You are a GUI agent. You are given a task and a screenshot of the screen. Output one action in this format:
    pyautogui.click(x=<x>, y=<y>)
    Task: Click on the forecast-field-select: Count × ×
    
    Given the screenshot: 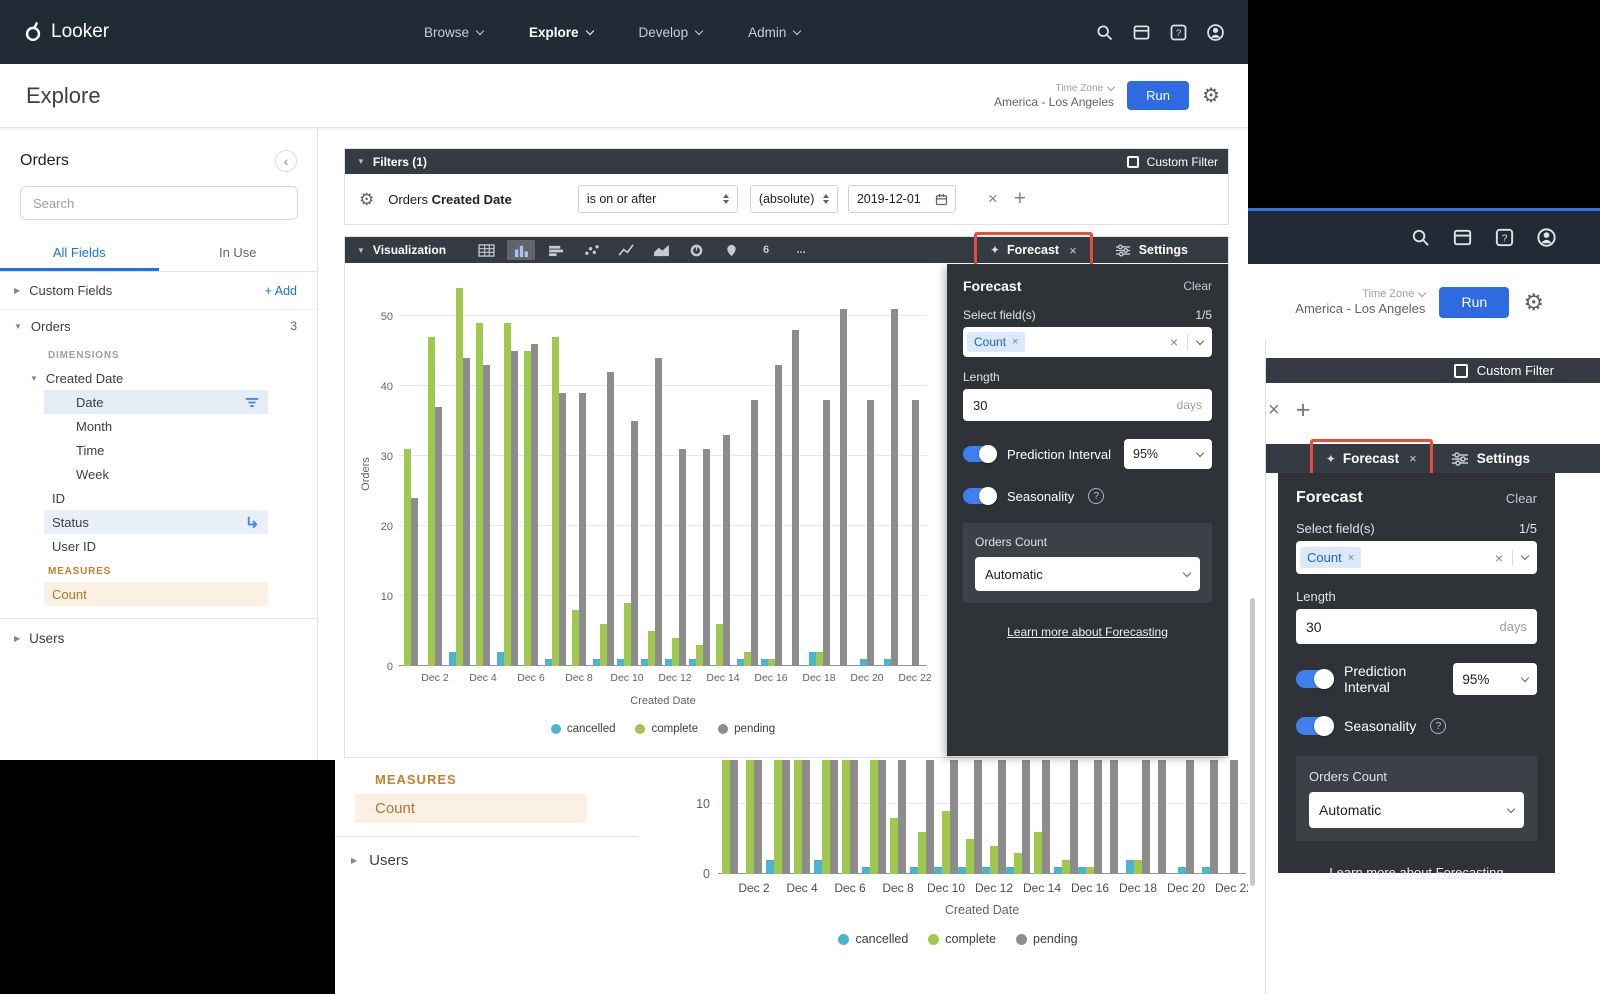 What is the action you would take?
    pyautogui.click(x=1416, y=557)
    